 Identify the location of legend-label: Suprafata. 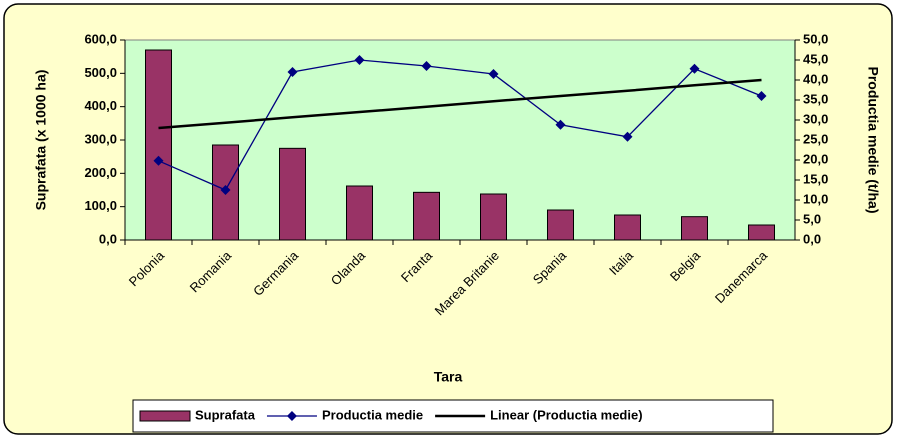
(225, 414).